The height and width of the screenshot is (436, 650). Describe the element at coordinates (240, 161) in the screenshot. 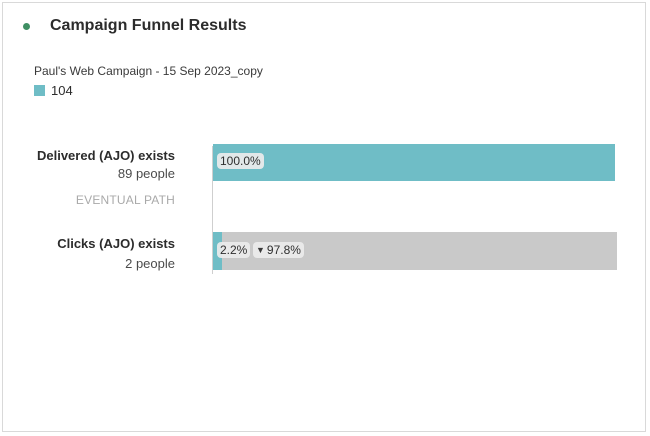

I see `step-1-percent-label: 100.0%` at that location.